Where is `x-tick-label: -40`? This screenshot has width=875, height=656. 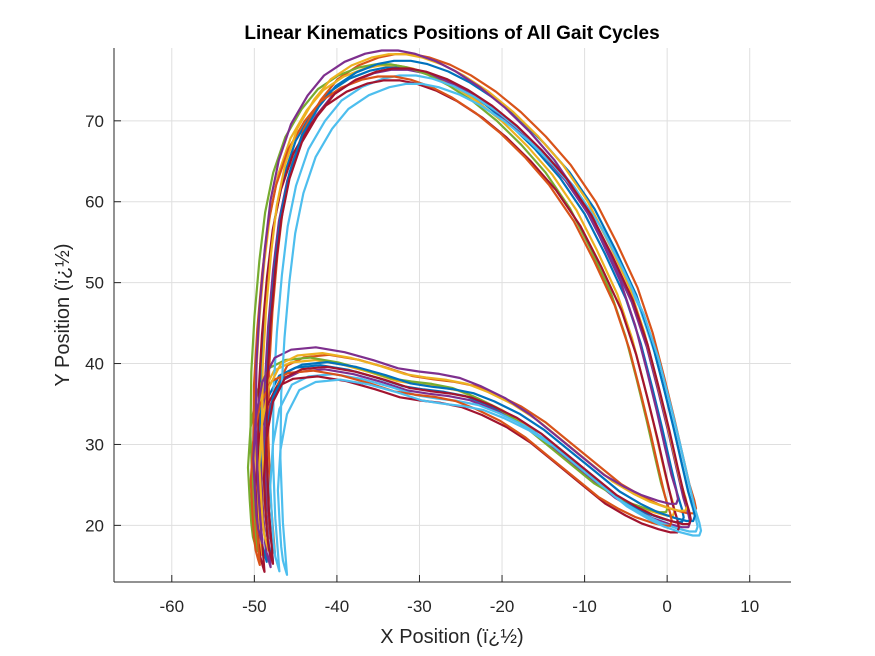
x-tick-label: -40 is located at coordinates (337, 606).